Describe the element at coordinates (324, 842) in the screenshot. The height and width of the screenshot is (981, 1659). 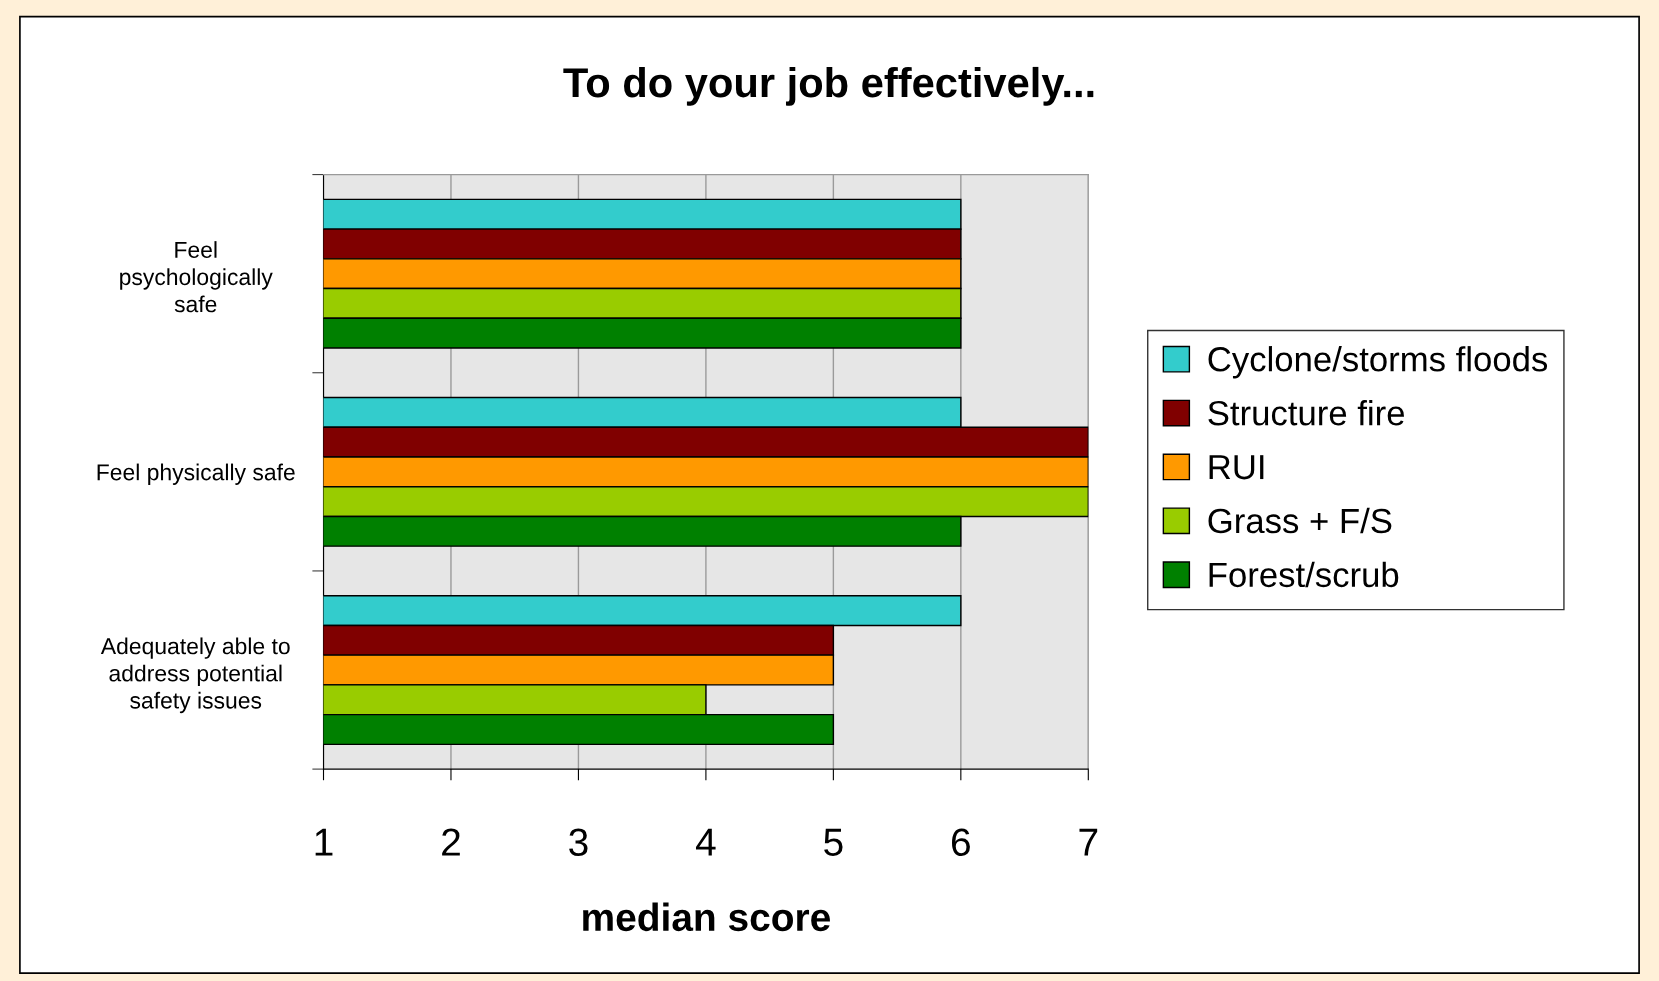
I see `x-tick-label: 1` at that location.